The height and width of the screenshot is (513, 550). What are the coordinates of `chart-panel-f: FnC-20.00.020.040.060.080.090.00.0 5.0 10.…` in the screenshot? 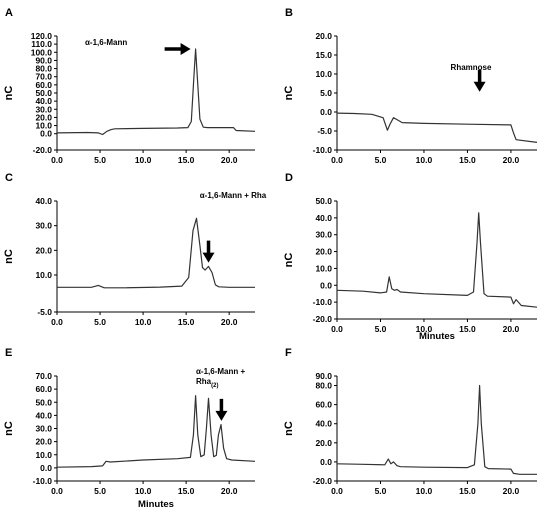 It's located at (410, 421).